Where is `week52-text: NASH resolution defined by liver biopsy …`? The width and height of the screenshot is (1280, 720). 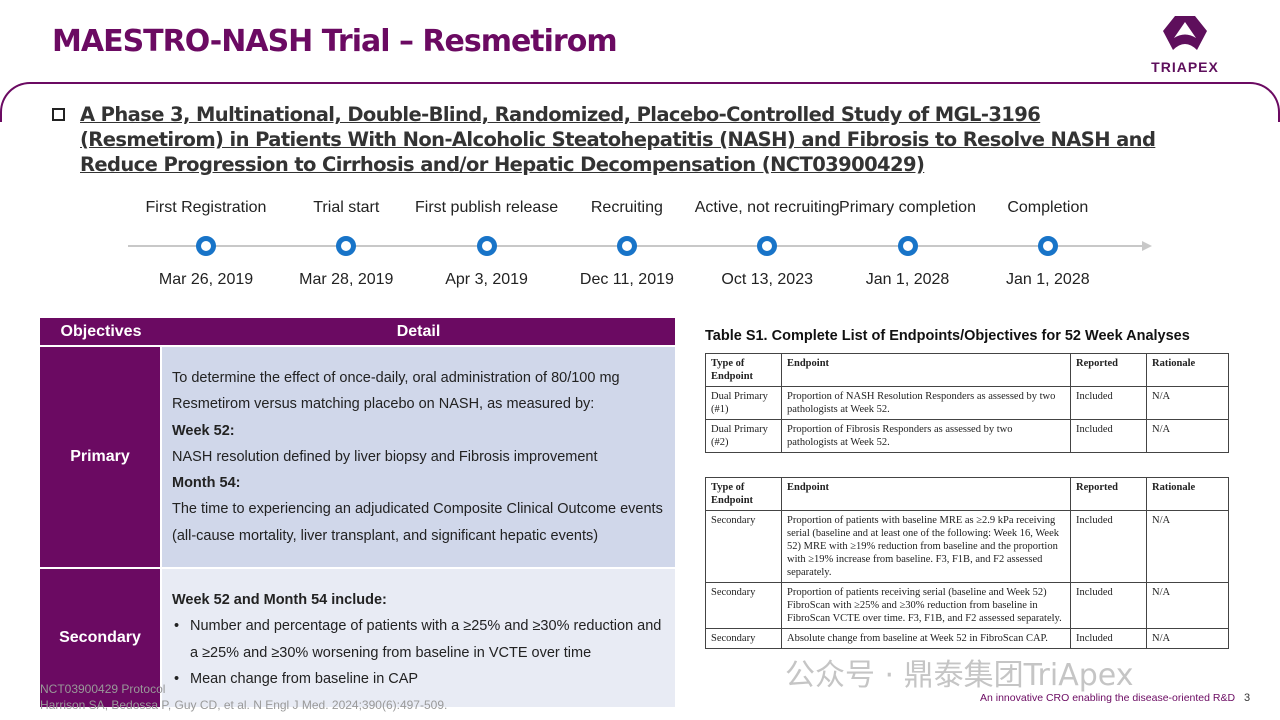 week52-text: NASH resolution defined by liver biopsy … is located at coordinates (385, 456).